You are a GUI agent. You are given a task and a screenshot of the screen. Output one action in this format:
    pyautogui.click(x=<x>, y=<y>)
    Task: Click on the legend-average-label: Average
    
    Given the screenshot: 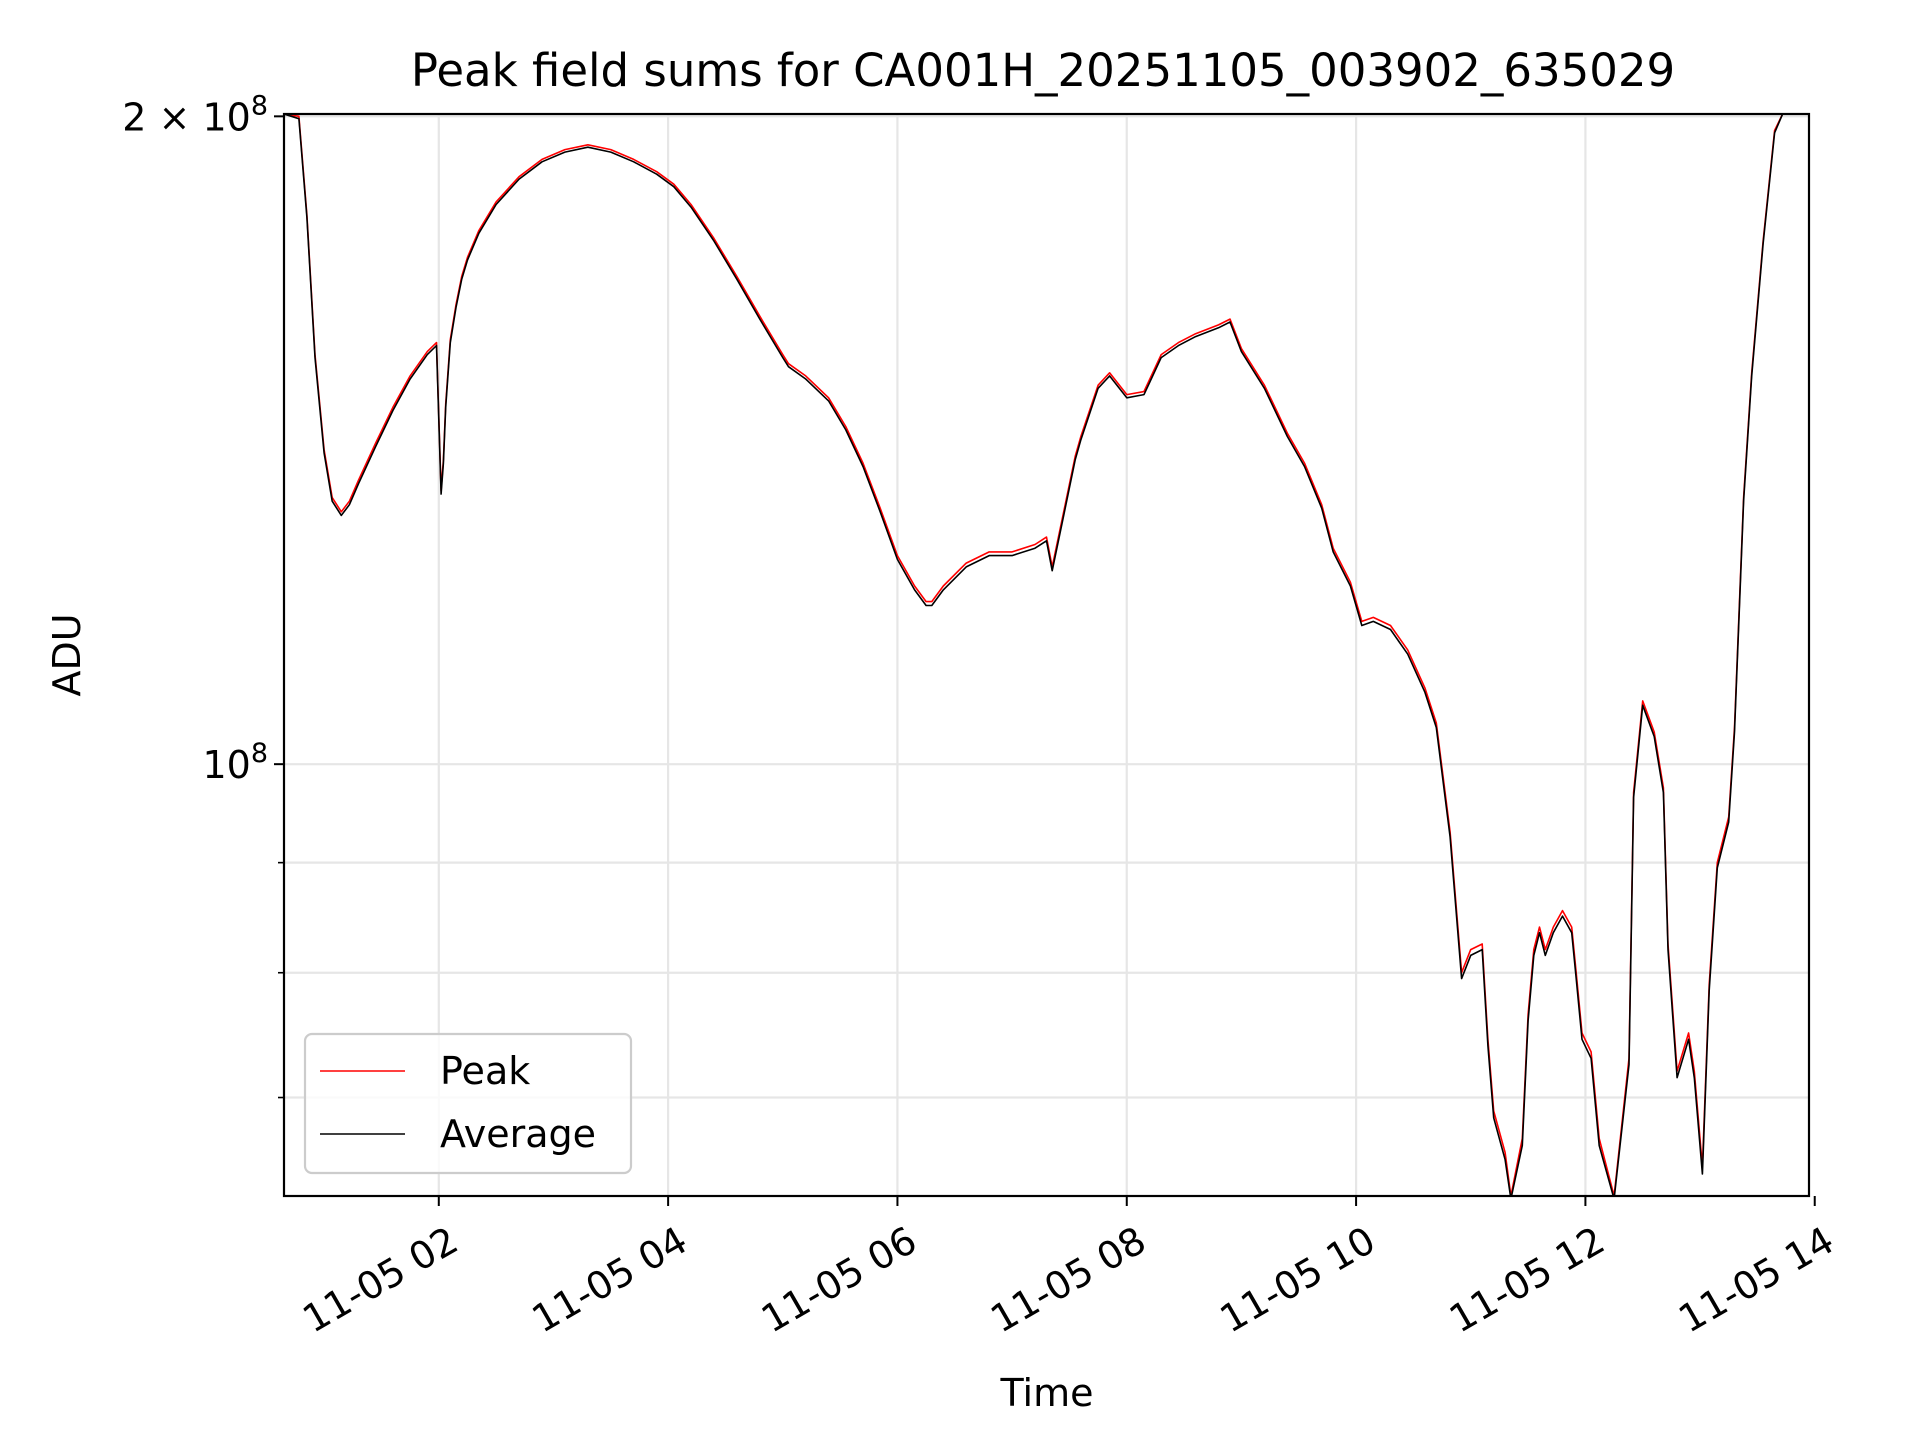 What is the action you would take?
    pyautogui.click(x=518, y=1134)
    